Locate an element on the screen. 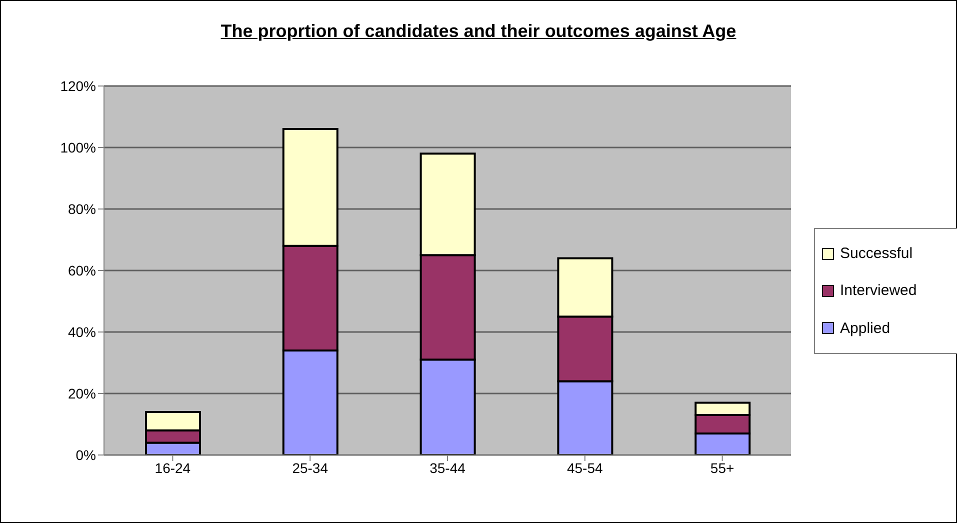 This screenshot has height=523, width=957. x-tick-label: 55+ is located at coordinates (722, 468).